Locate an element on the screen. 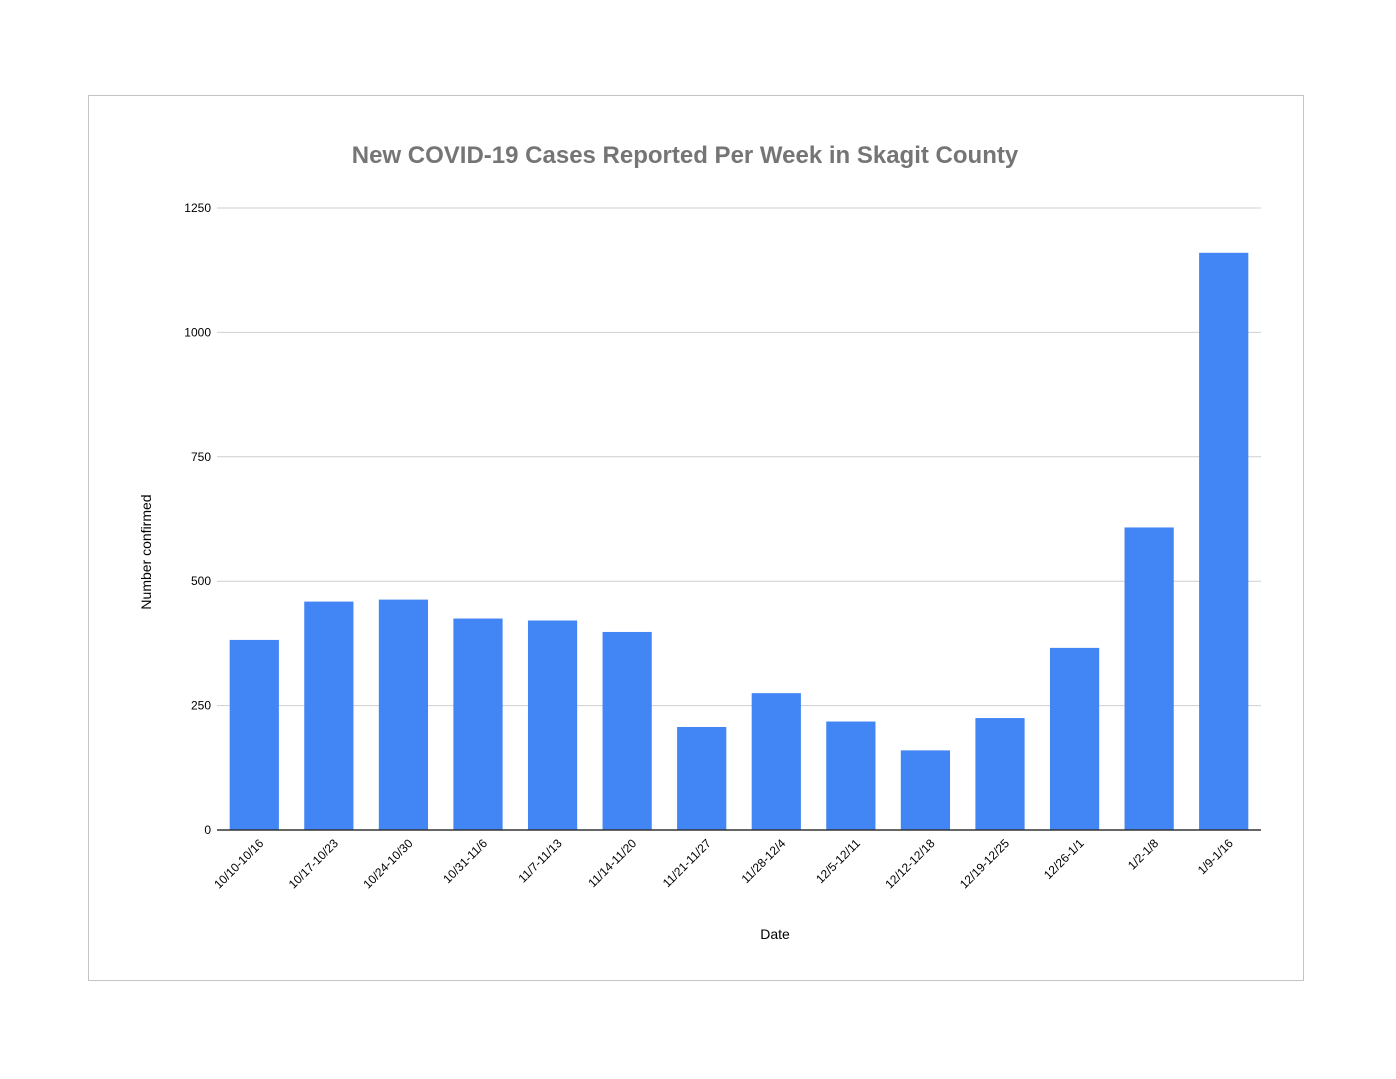 The width and height of the screenshot is (1396, 1079). x-tick-label: 10/17-10/23 is located at coordinates (313, 863).